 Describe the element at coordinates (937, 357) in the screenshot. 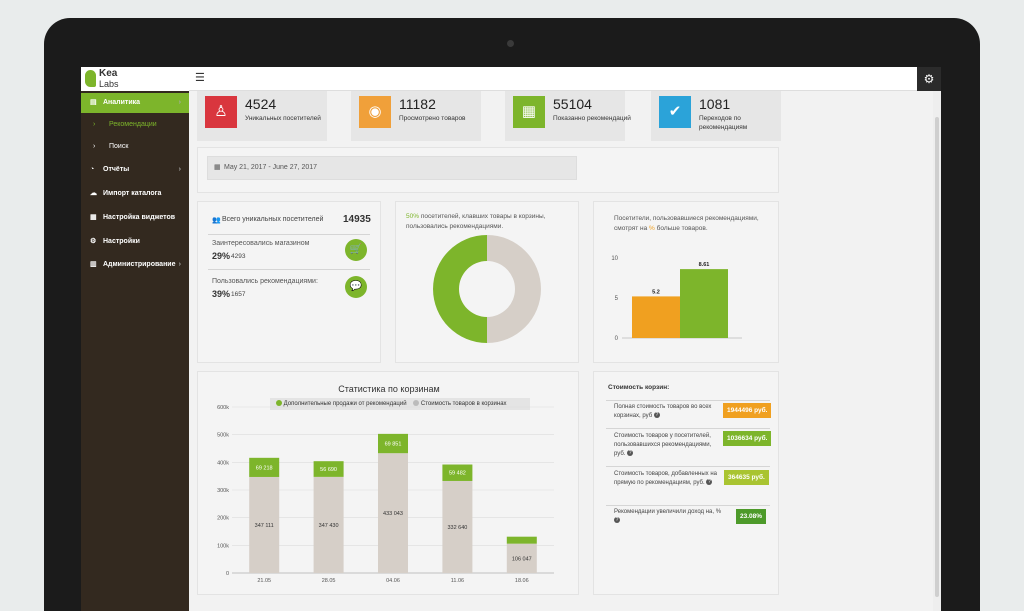

I see `scrollbar-thumb` at that location.